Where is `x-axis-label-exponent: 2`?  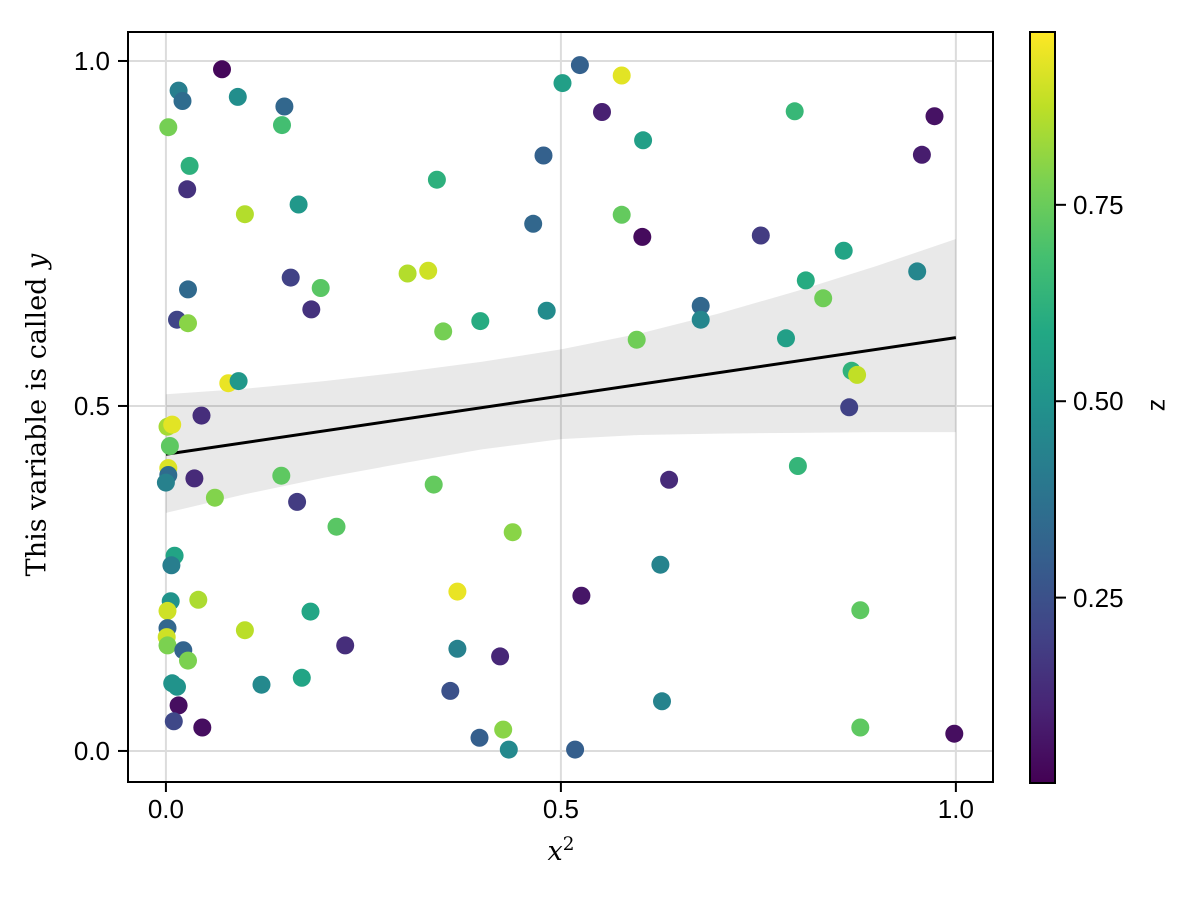
x-axis-label-exponent: 2 is located at coordinates (568, 844).